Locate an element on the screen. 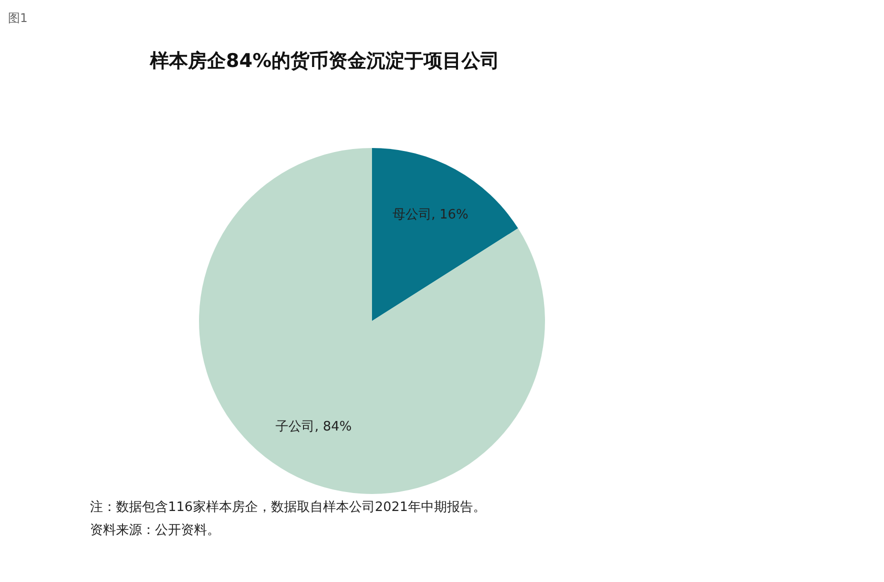 The height and width of the screenshot is (582, 884). slice-label: 母公司, 16% is located at coordinates (430, 214).